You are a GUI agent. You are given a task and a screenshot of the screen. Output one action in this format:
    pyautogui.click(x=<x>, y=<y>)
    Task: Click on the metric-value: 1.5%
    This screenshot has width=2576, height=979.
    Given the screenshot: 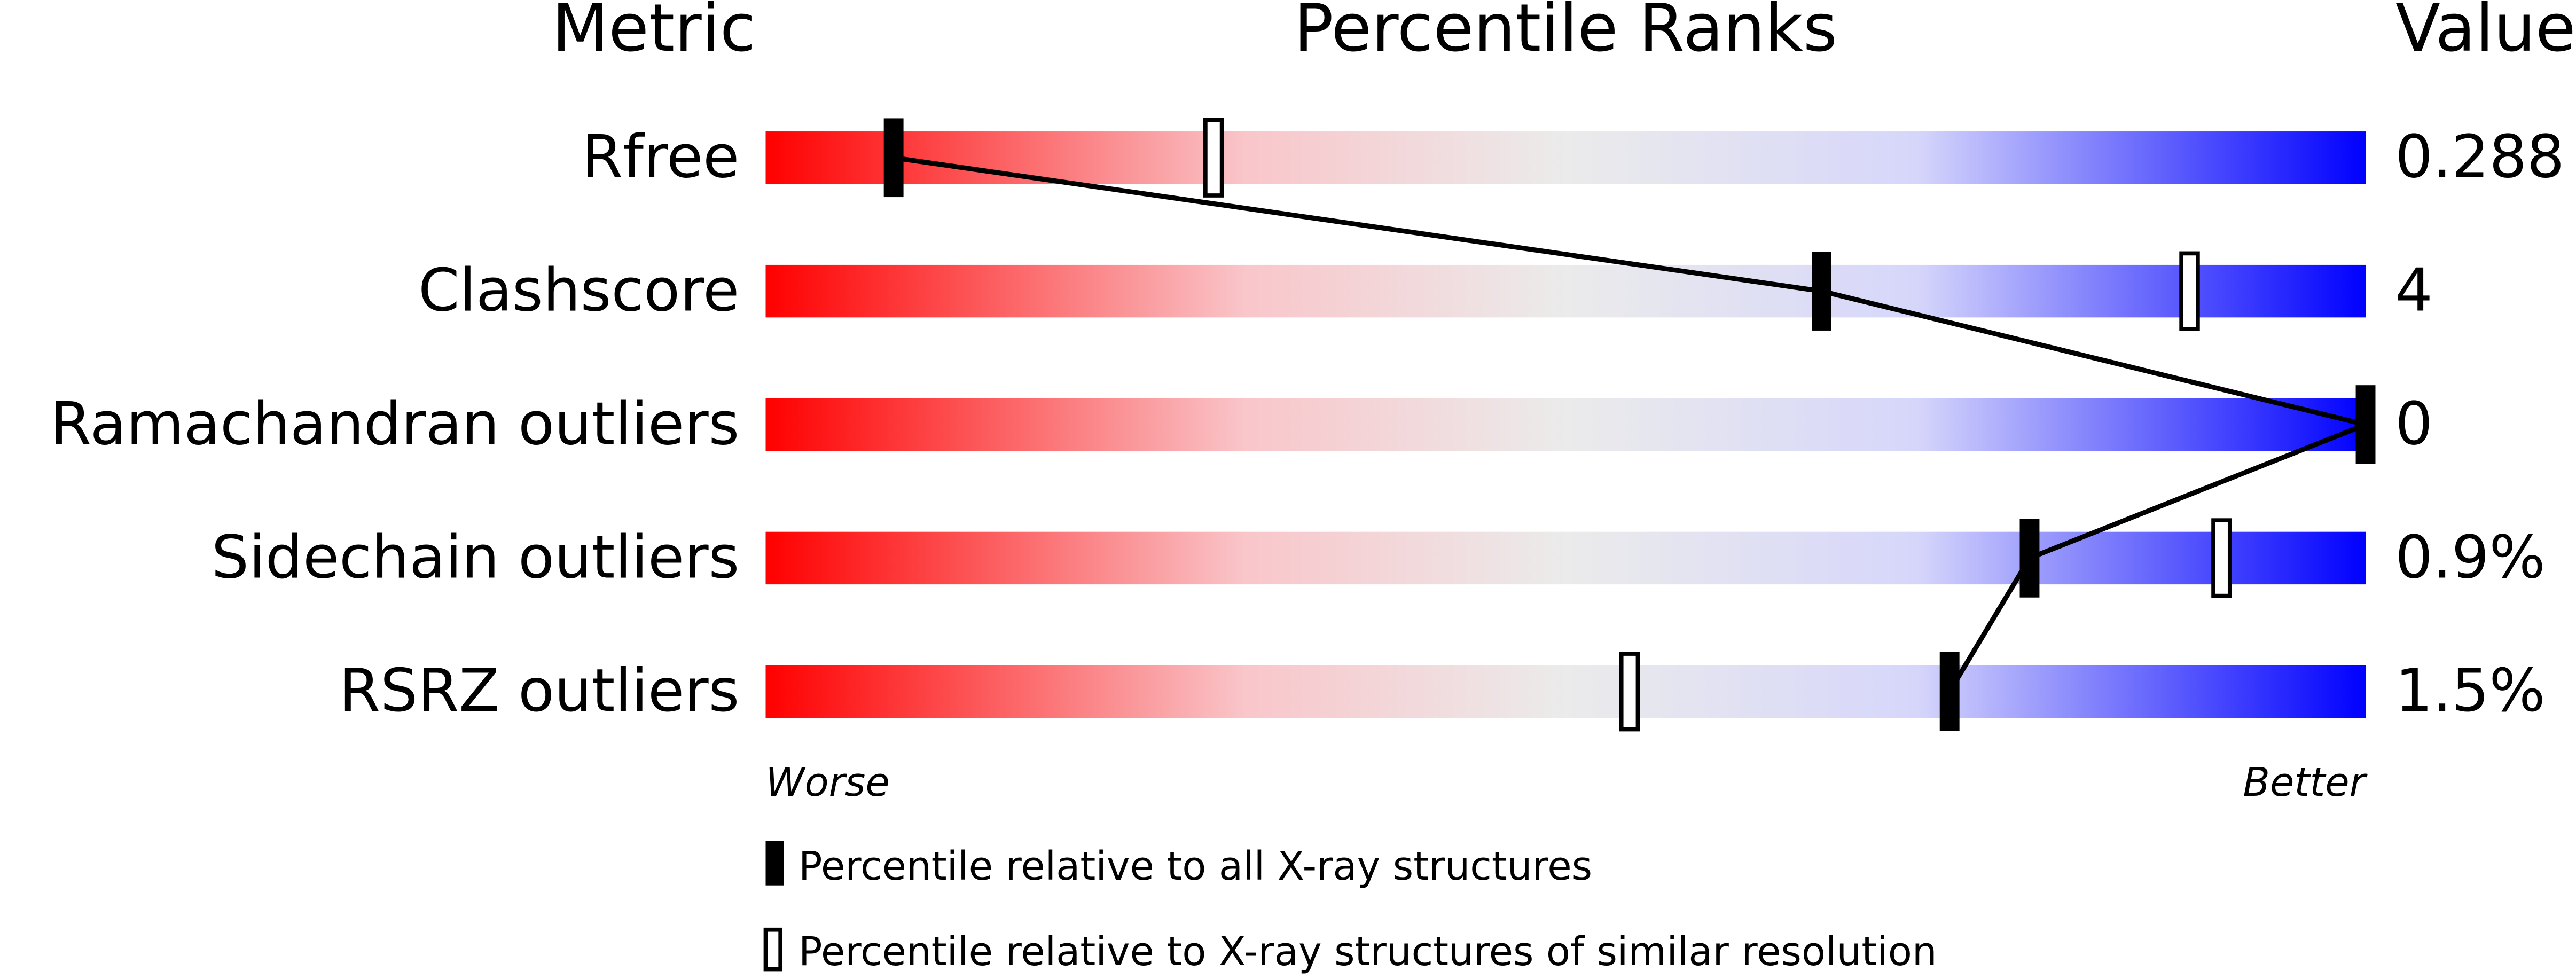 What is the action you would take?
    pyautogui.click(x=2470, y=690)
    